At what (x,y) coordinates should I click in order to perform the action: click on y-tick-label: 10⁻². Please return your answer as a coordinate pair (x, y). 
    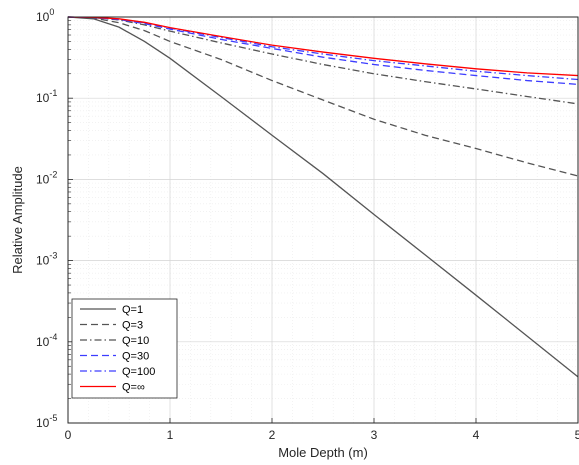
    Looking at the image, I should click on (46, 177).